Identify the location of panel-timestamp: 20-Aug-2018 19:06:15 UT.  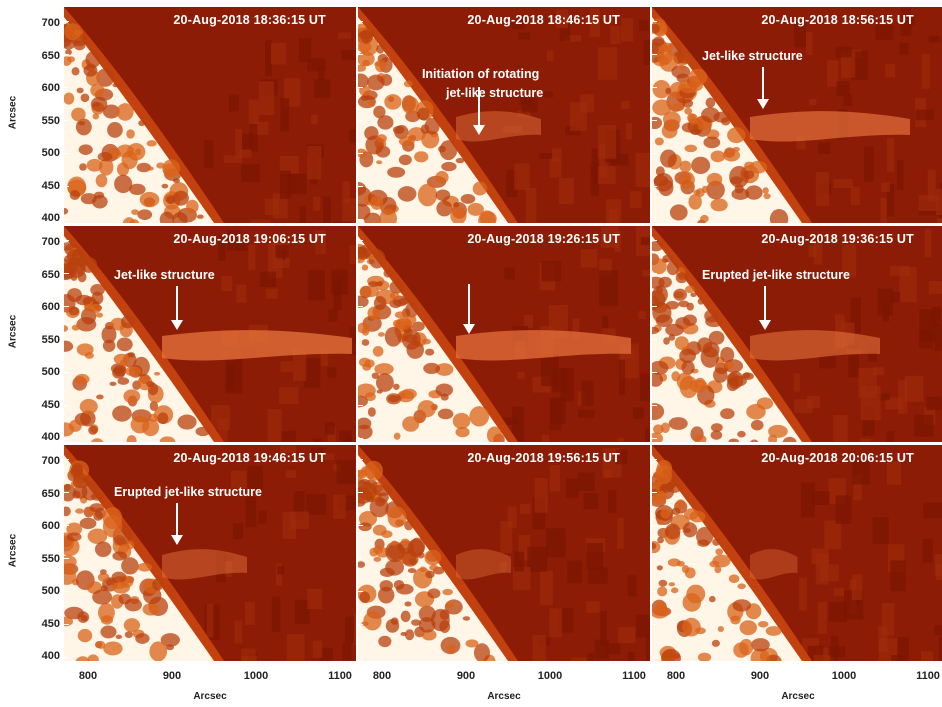
(249, 239).